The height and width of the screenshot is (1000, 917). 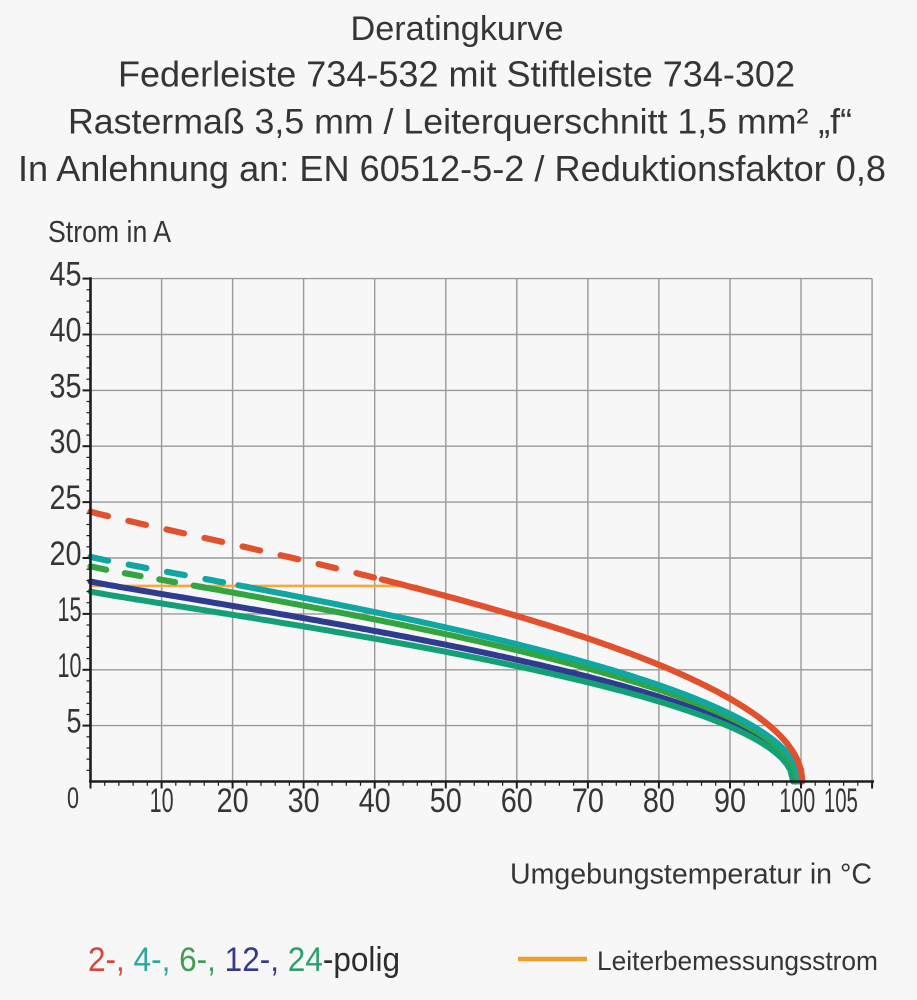 I want to click on svg-text: 15, so click(x=70, y=610).